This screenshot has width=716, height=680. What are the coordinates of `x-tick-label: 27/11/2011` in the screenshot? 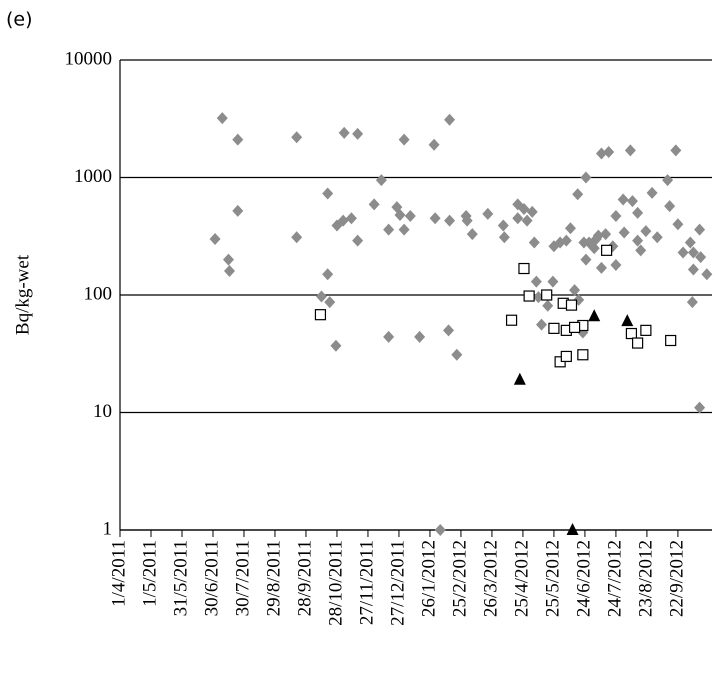 It's located at (366, 582).